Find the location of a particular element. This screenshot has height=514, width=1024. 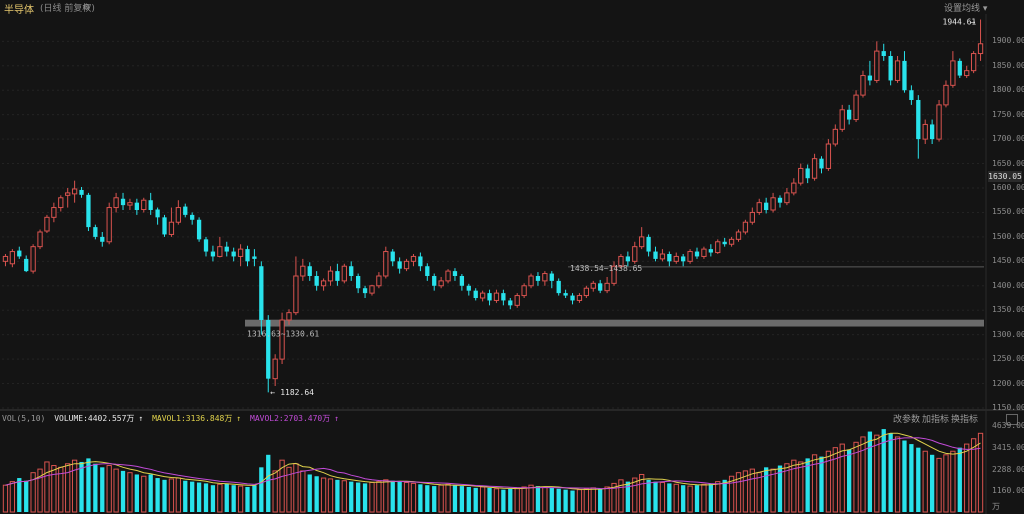

gear-icon: ⚙ is located at coordinates (86, 6).